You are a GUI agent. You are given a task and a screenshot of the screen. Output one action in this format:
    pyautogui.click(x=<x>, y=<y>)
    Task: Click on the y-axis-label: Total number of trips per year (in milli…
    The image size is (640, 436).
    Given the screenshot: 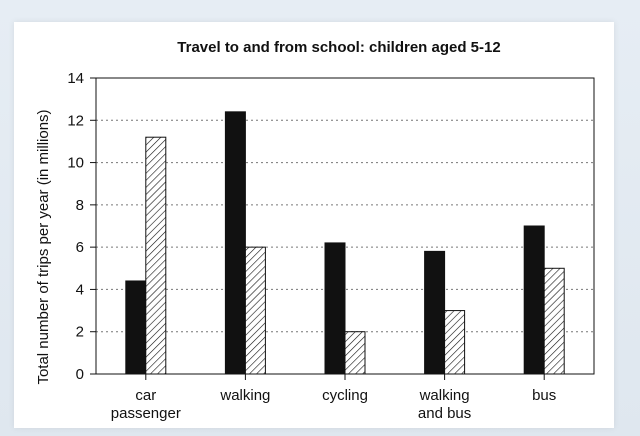 What is the action you would take?
    pyautogui.click(x=43, y=246)
    